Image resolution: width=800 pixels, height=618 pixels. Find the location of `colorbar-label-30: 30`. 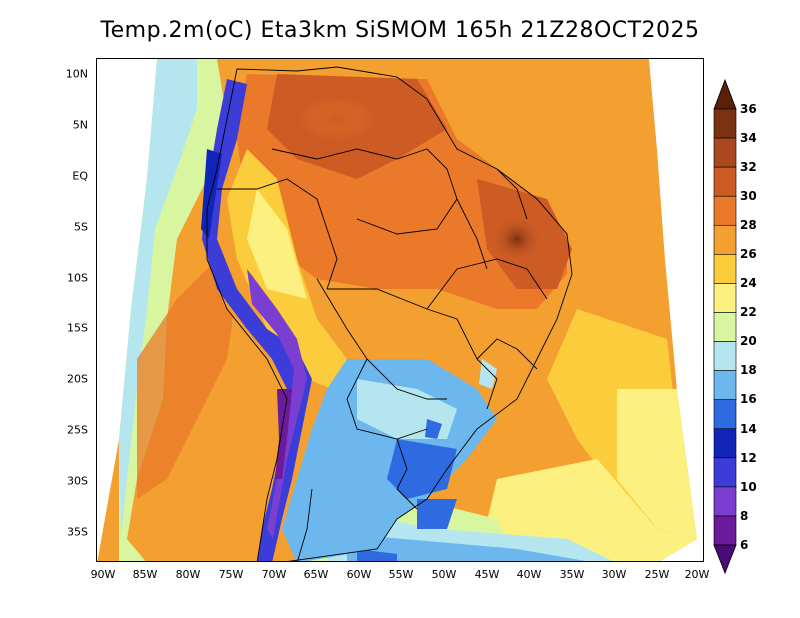

colorbar-label-30: 30 is located at coordinates (748, 196).